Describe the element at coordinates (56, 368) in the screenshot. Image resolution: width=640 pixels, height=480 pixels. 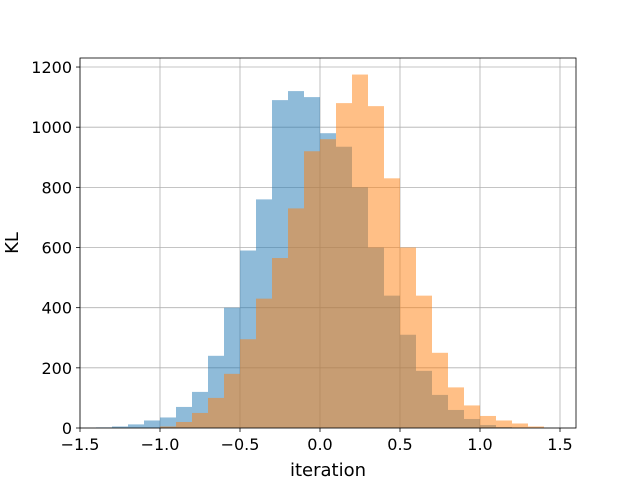
I see `y-tick-label: 200` at that location.